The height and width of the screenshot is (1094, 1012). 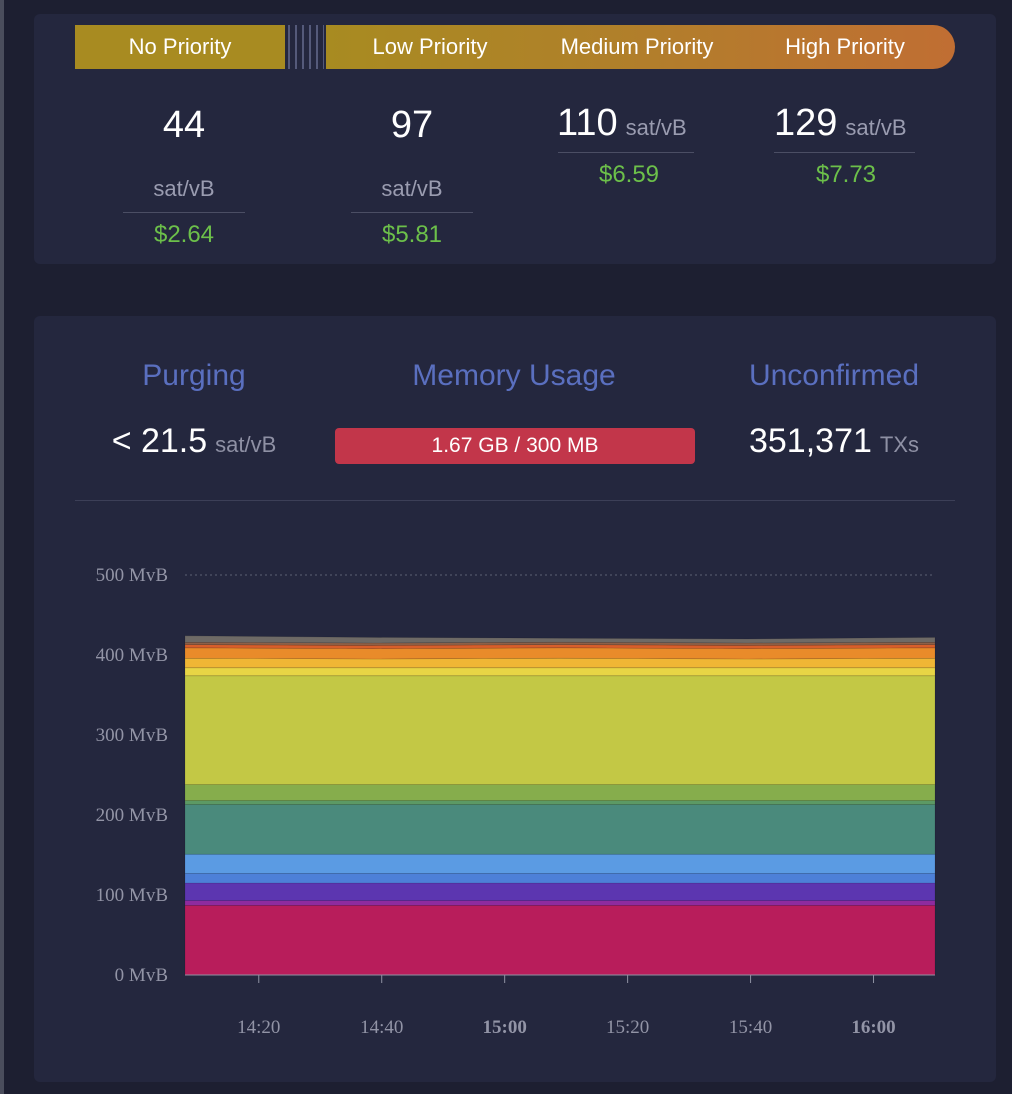 What do you see at coordinates (846, 174) in the screenshot?
I see `high-priority-usd: $7.73` at bounding box center [846, 174].